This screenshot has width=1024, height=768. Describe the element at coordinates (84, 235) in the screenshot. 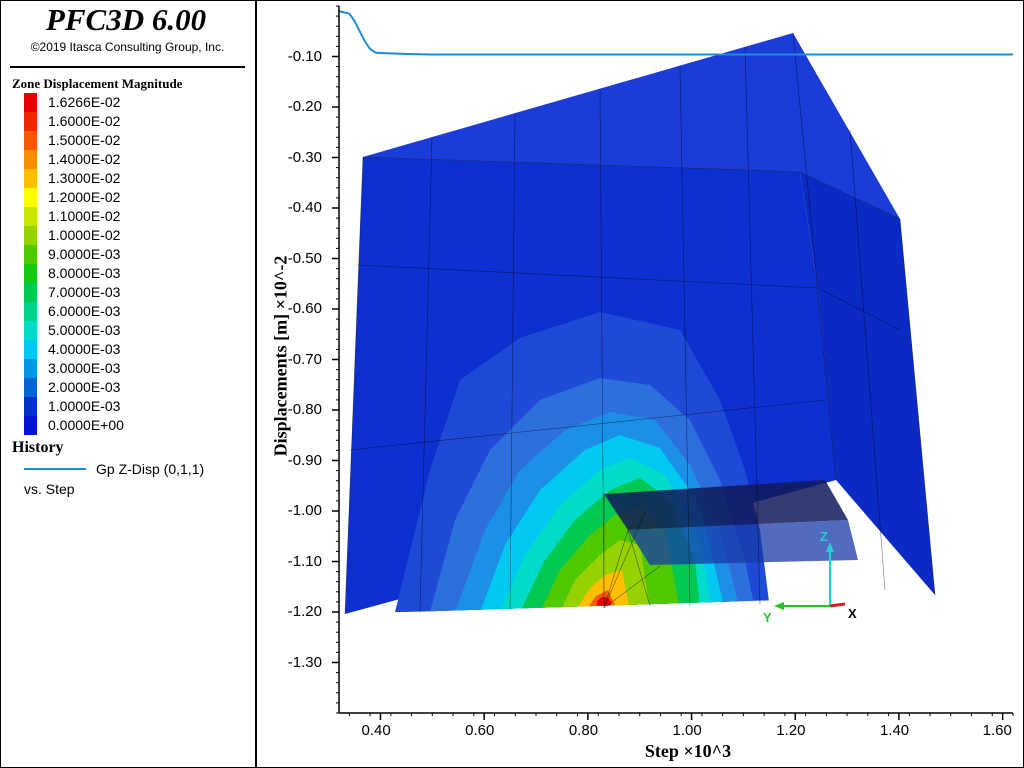

I see `legend-label: 1.0000E-02` at that location.